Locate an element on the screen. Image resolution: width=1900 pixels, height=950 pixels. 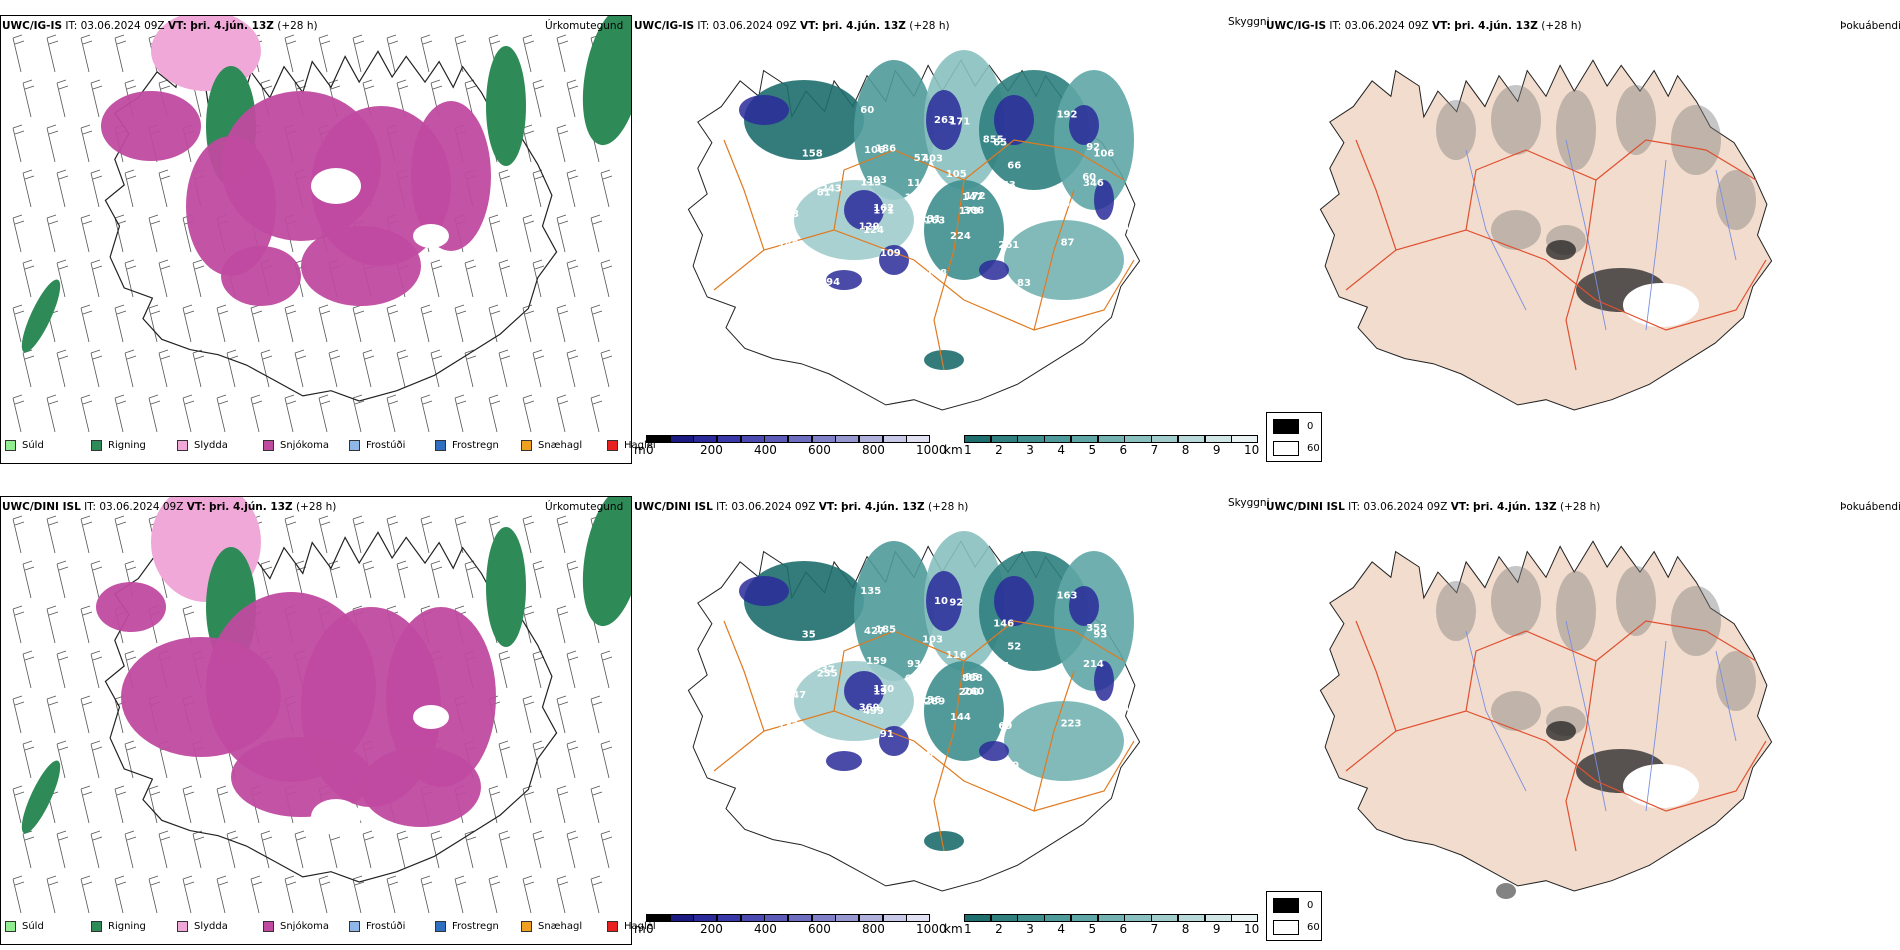
legend-label: Rigning is located at coordinates (127, 445).